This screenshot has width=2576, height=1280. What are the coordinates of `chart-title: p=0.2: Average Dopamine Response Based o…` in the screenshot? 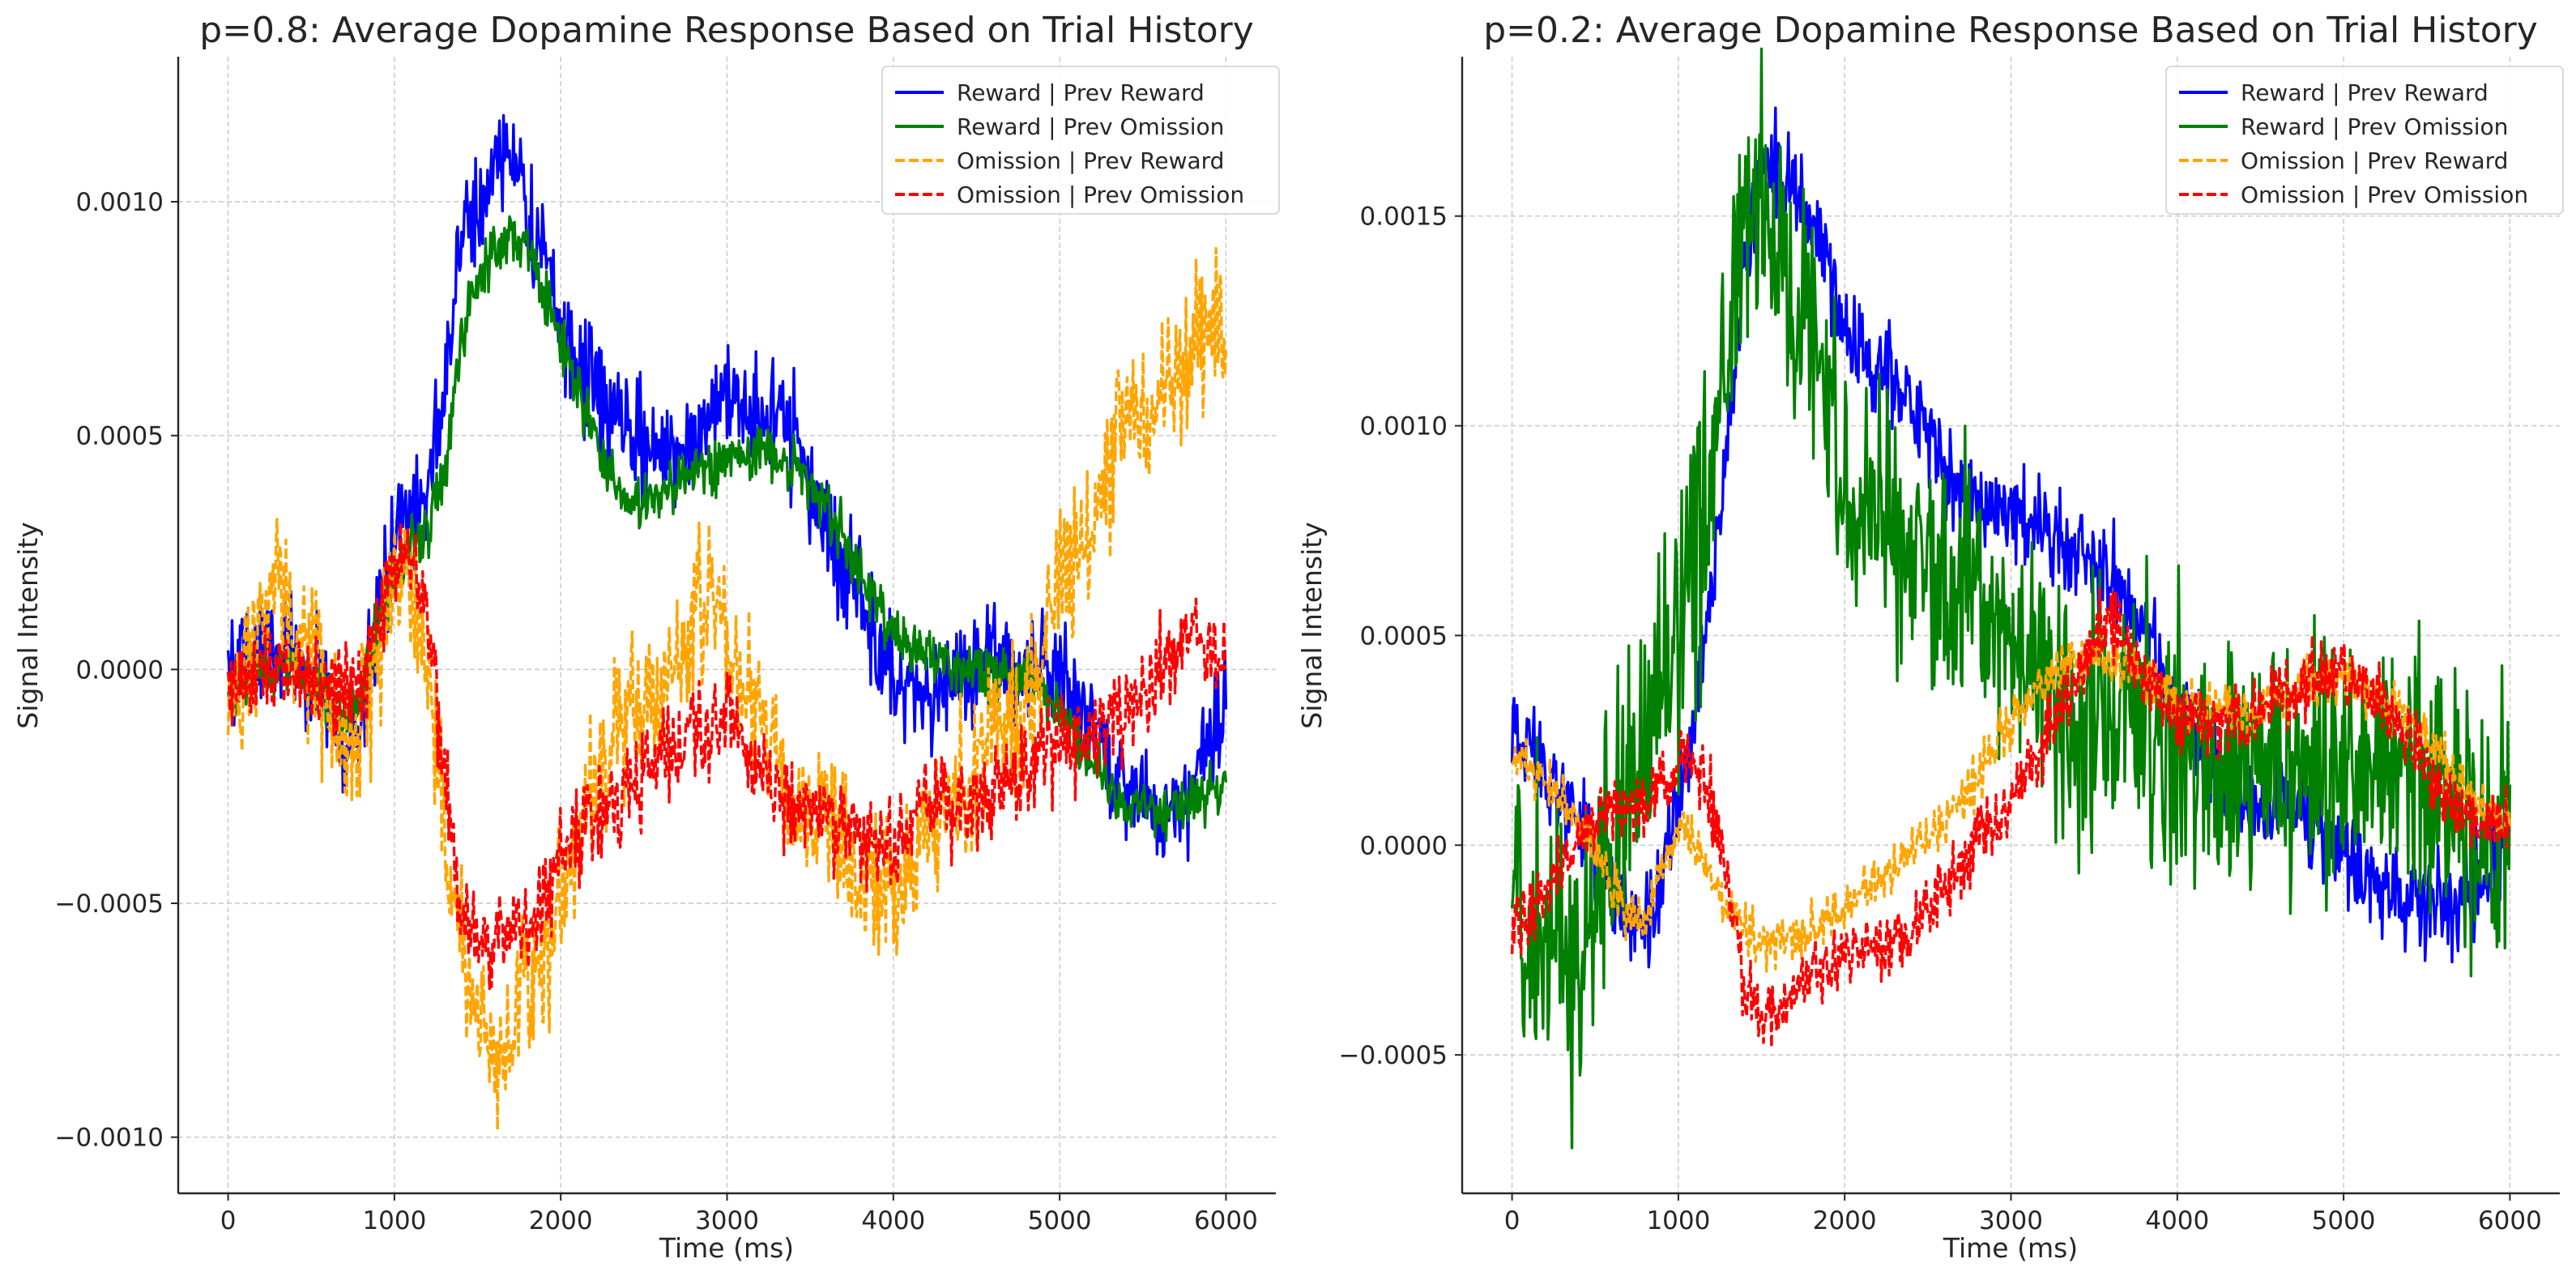 It's located at (2011, 30).